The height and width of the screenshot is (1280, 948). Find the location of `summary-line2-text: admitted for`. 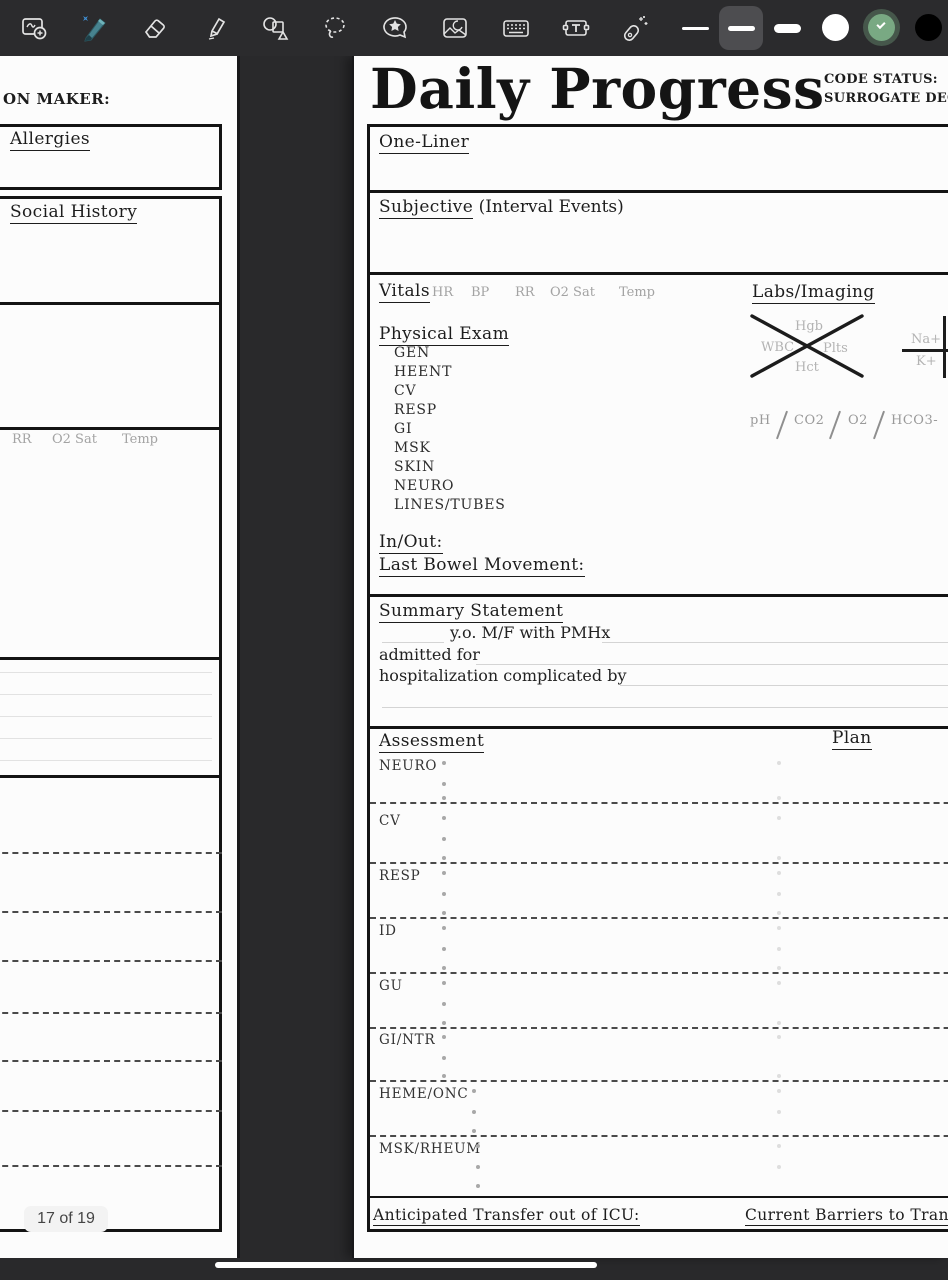

summary-line2-text: admitted for is located at coordinates (429, 654).